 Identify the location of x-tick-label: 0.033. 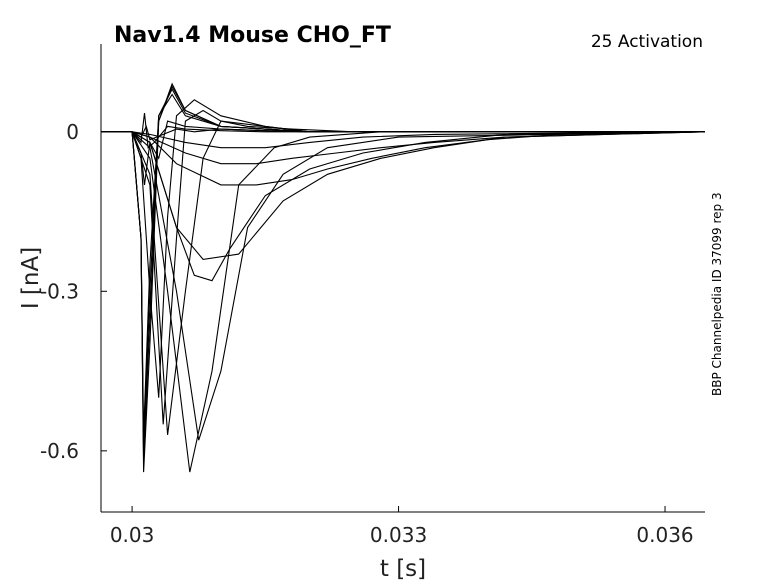
(398, 535).